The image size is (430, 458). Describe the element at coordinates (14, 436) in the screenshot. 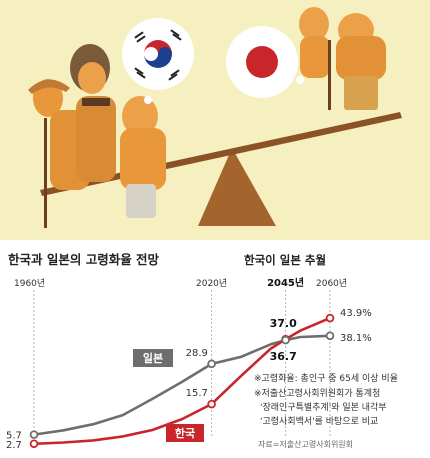

I see `data-label-japan-1960: 5.7` at that location.